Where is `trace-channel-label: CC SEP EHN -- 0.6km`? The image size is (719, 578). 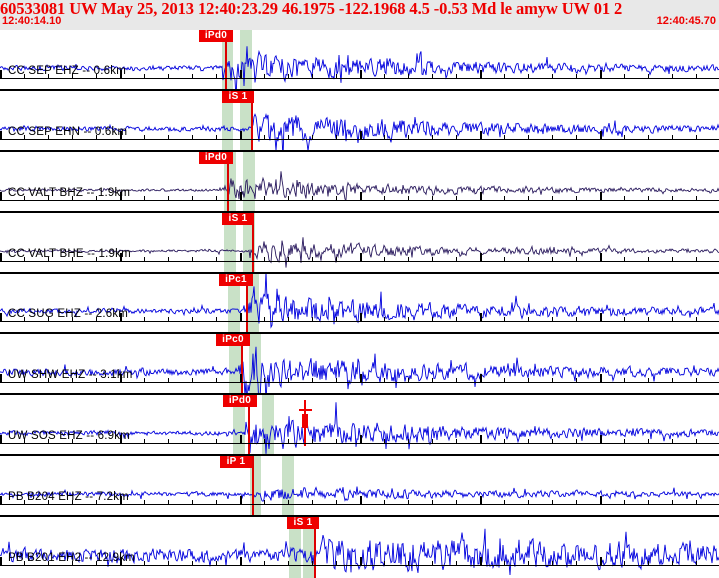
trace-channel-label: CC SEP EHN -- 0.6km is located at coordinates (68, 132).